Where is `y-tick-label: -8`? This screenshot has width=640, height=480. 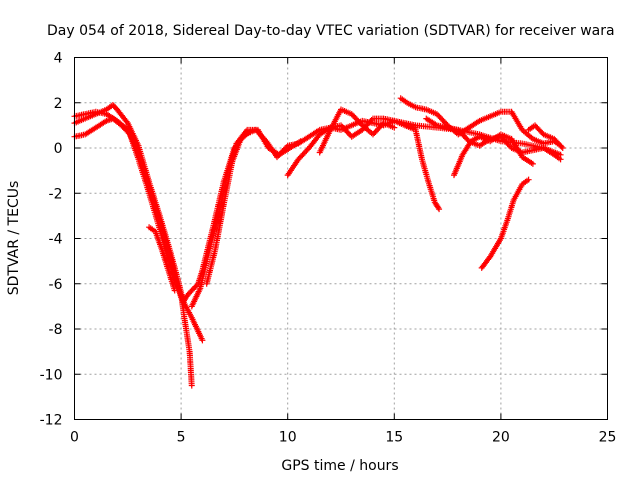 y-tick-label: -8 is located at coordinates (56, 330).